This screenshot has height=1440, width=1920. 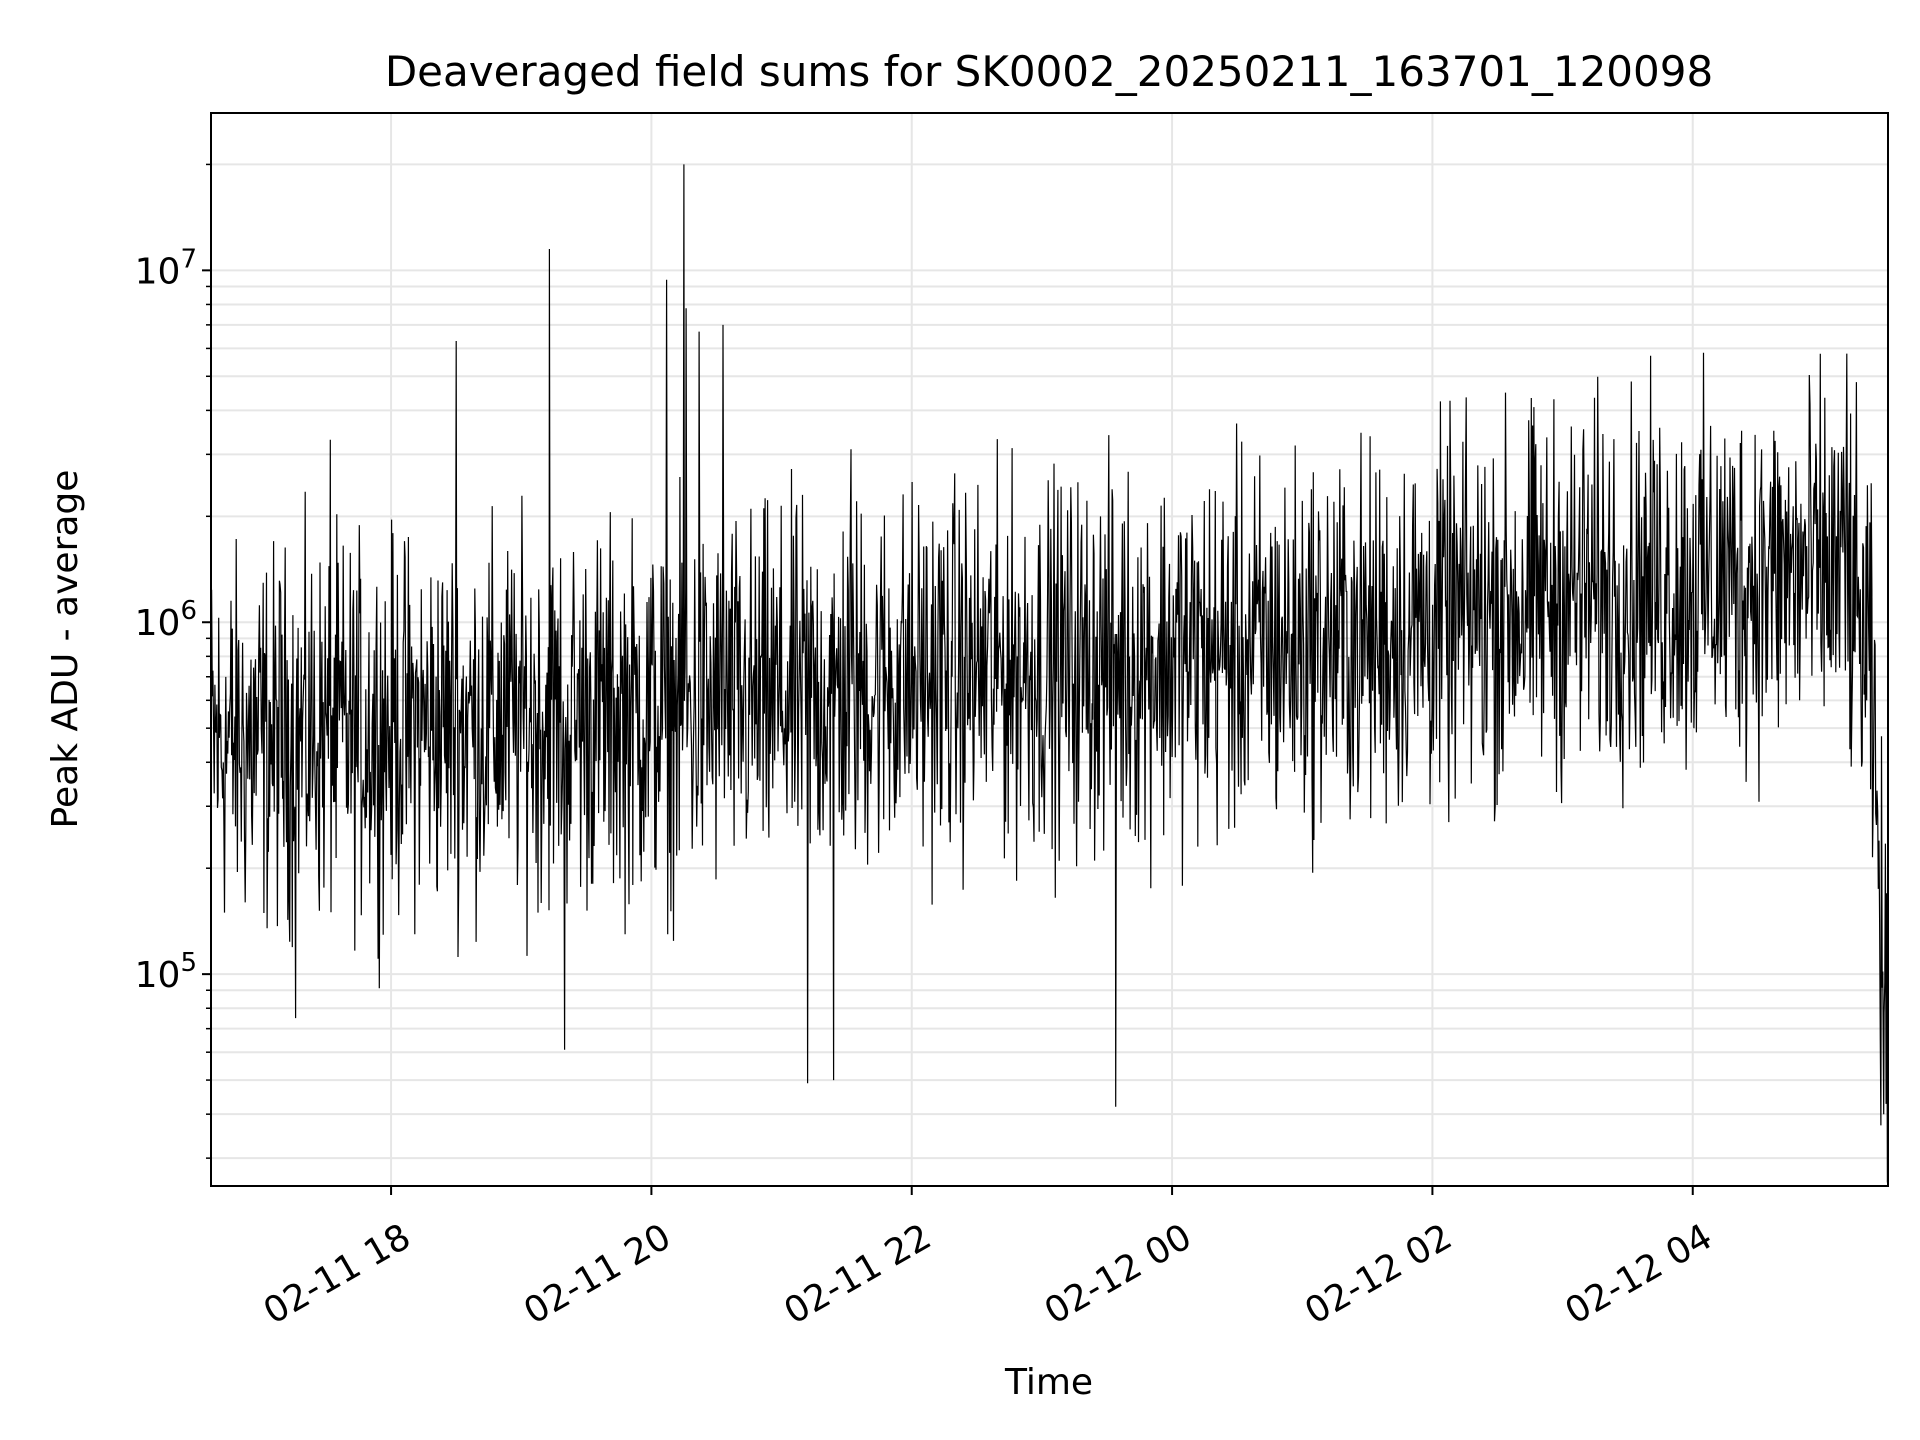 What do you see at coordinates (65, 649) in the screenshot?
I see `y-axis-label: Peak ADU - average` at bounding box center [65, 649].